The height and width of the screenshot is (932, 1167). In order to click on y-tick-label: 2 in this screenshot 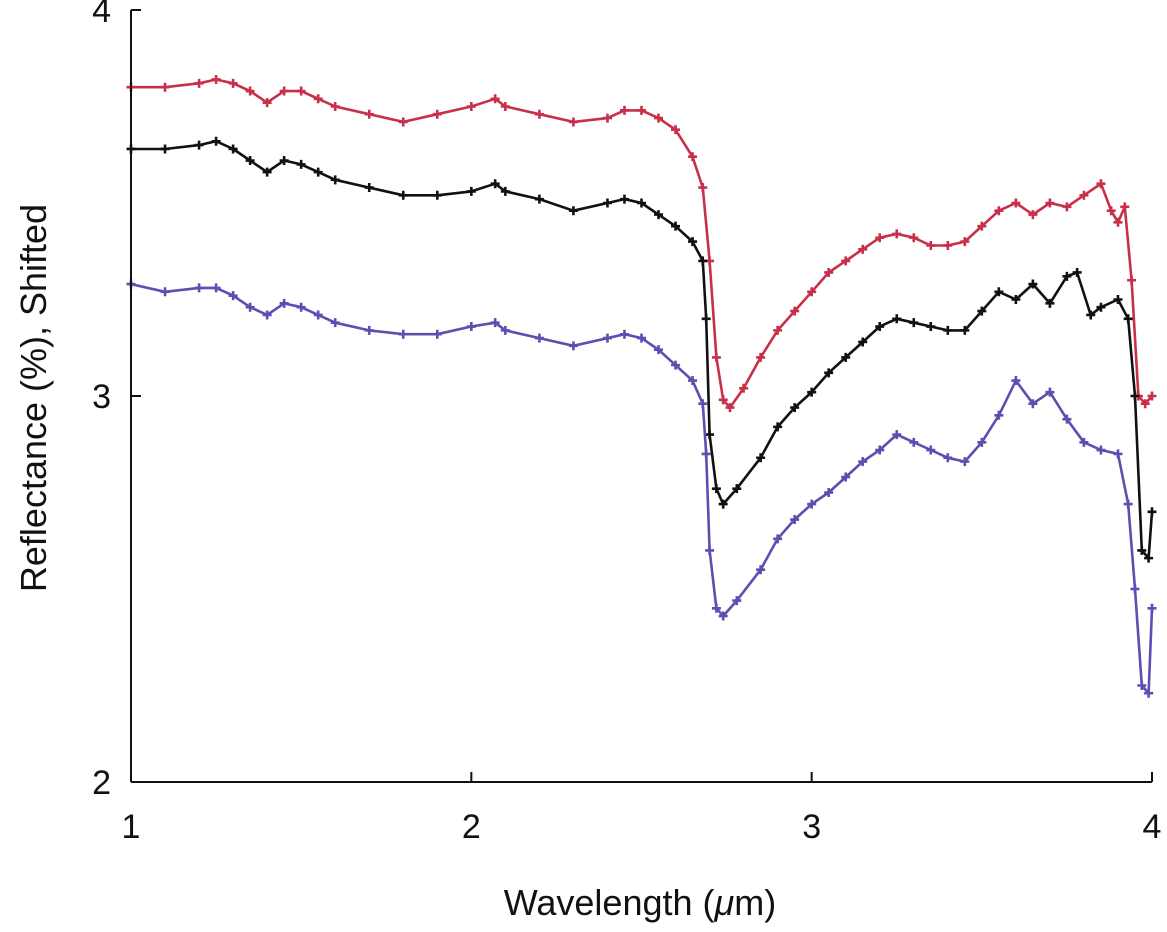, I will do `click(101, 783)`.